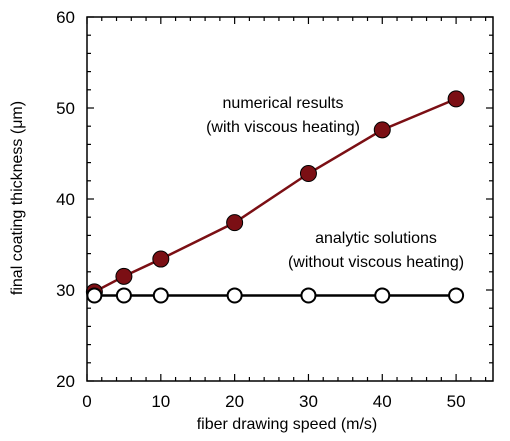  Describe the element at coordinates (65, 108) in the screenshot. I see `y-tick-label: 50` at that location.